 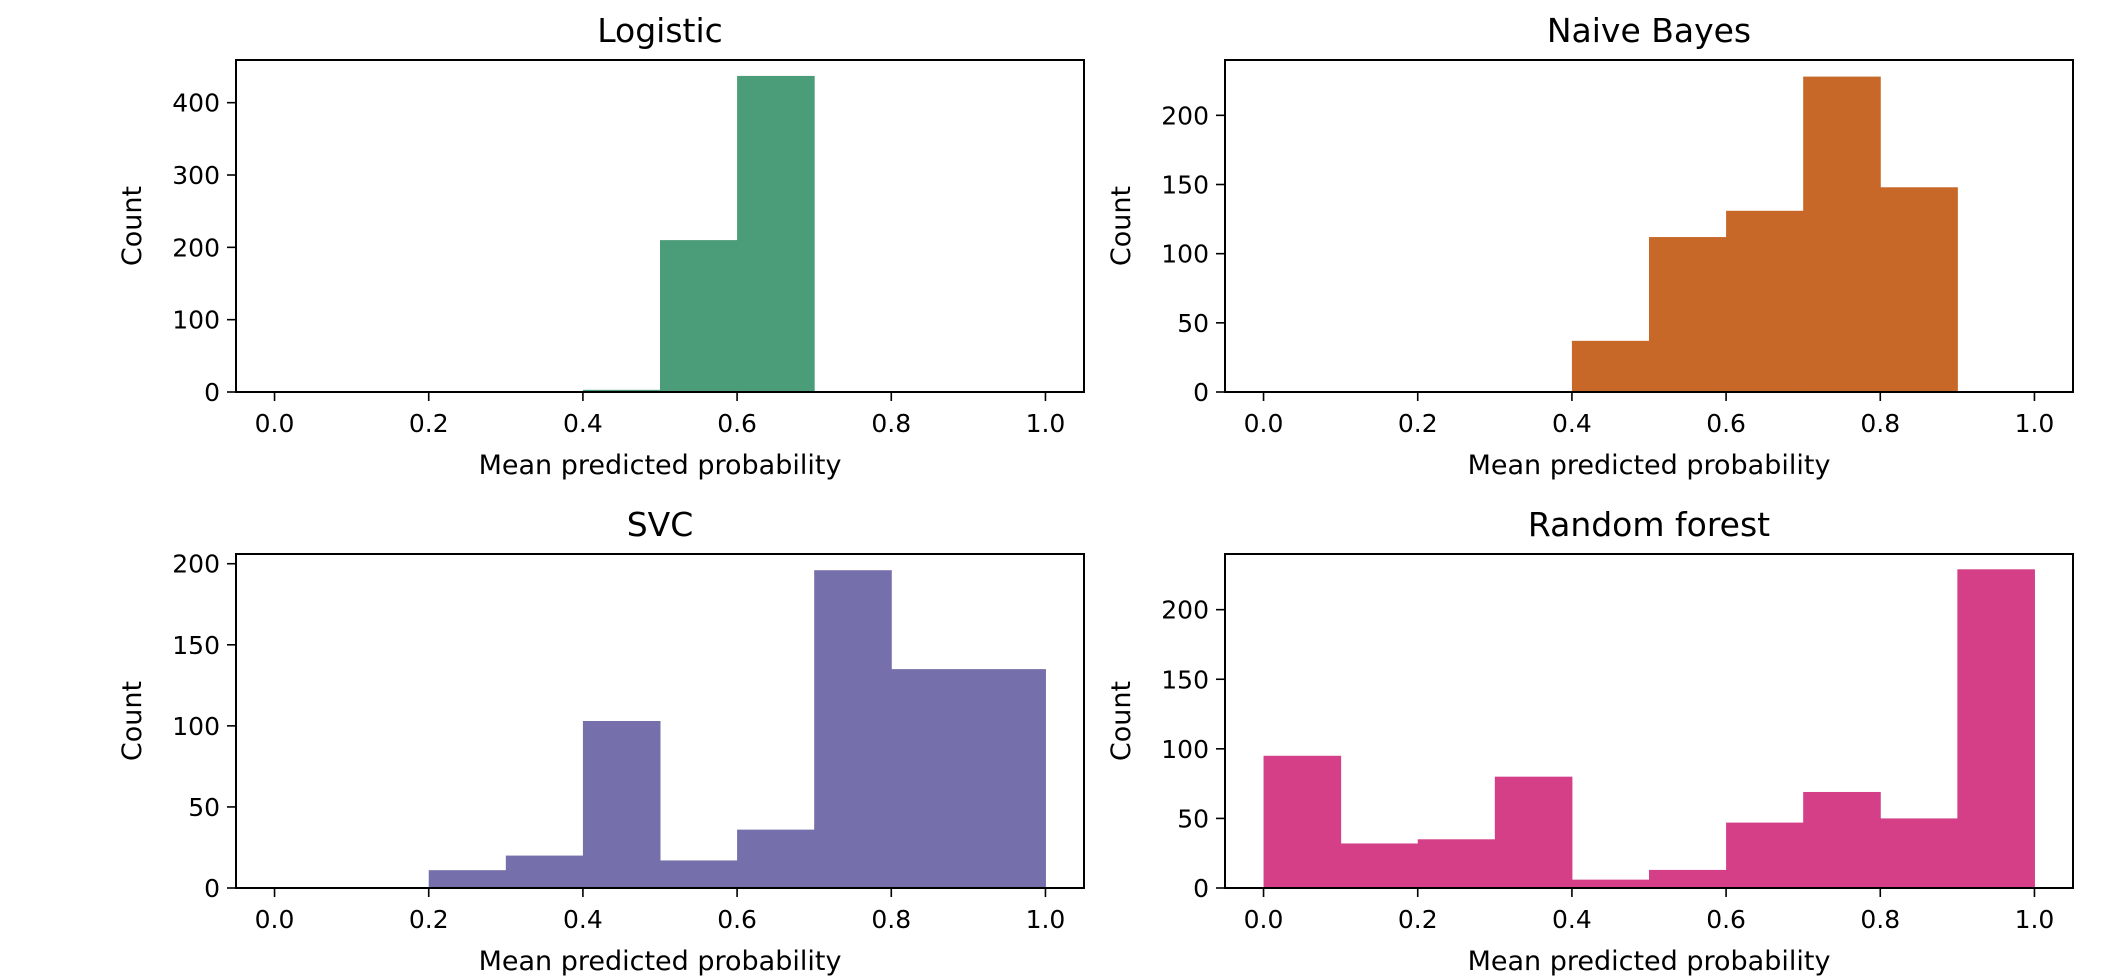 I want to click on chart-title: Random forest, so click(x=1649, y=524).